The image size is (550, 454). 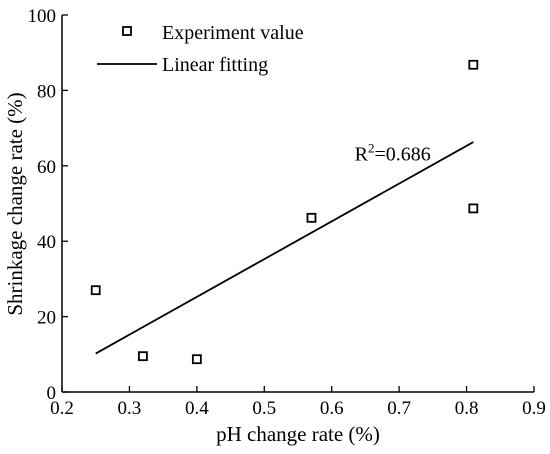 I want to click on legend: Experiment value Linear fitting, so click(x=200, y=49).